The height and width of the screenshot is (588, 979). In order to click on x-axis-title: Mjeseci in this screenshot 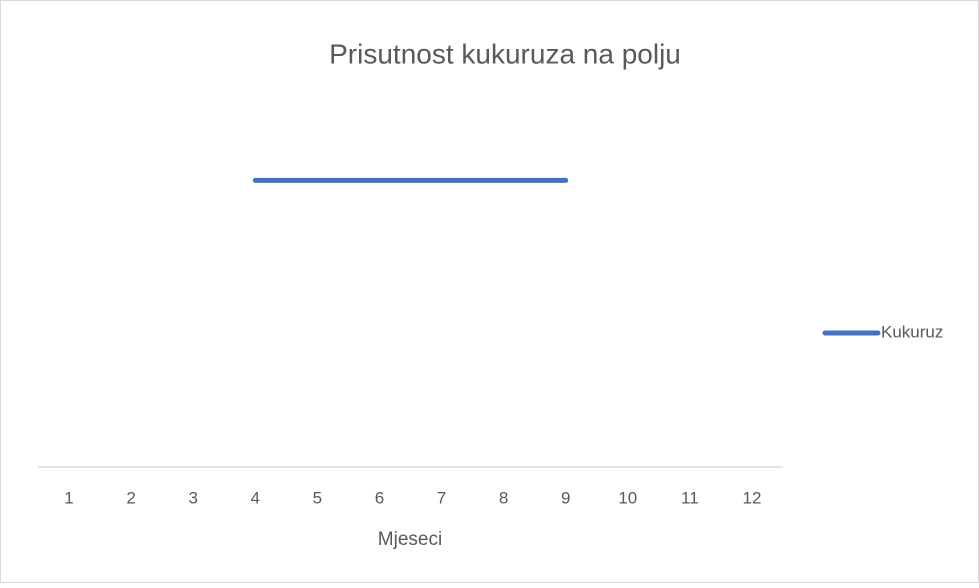, I will do `click(410, 539)`.